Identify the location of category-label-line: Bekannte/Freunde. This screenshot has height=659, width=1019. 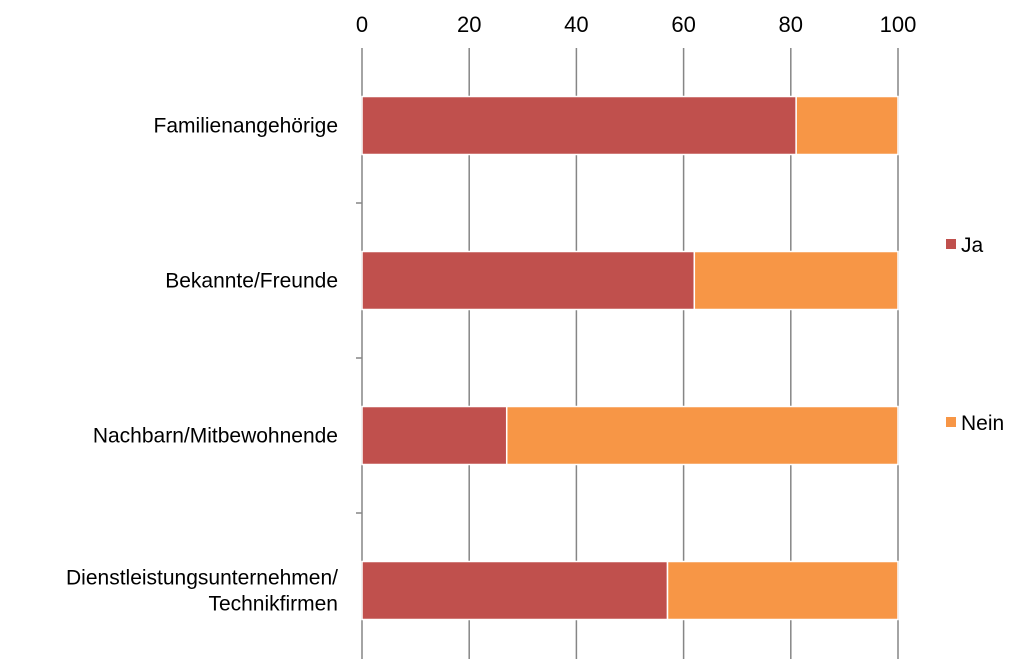
(251, 281).